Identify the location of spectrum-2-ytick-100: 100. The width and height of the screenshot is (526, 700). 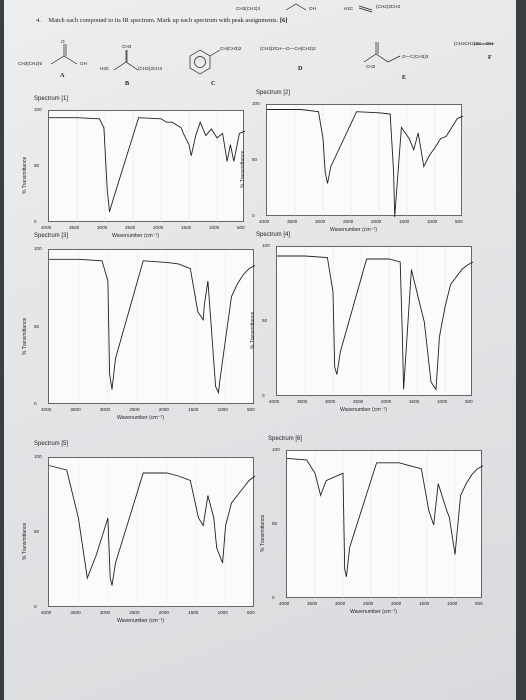
(256, 103).